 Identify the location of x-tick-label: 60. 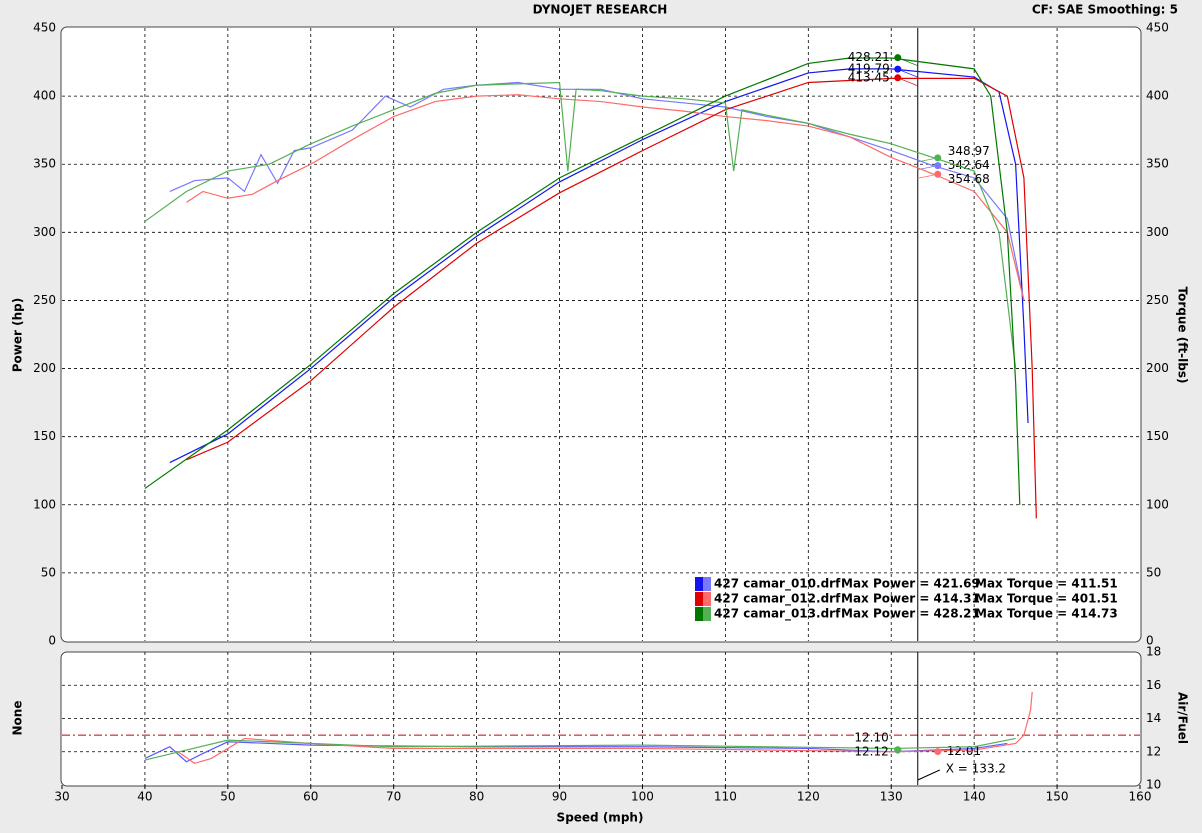
(310, 797).